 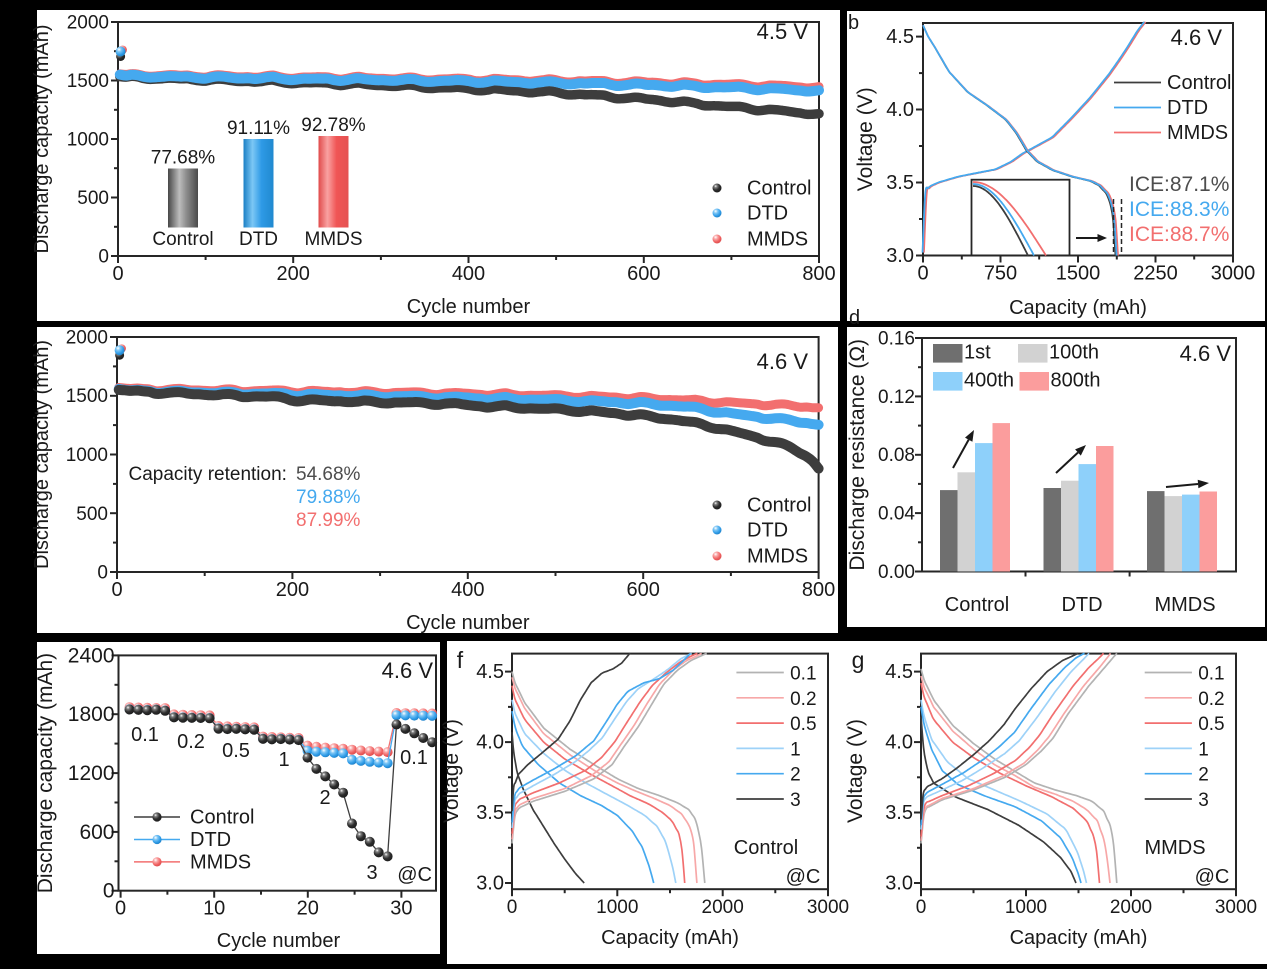 I want to click on svg-text: 200, so click(x=293, y=274).